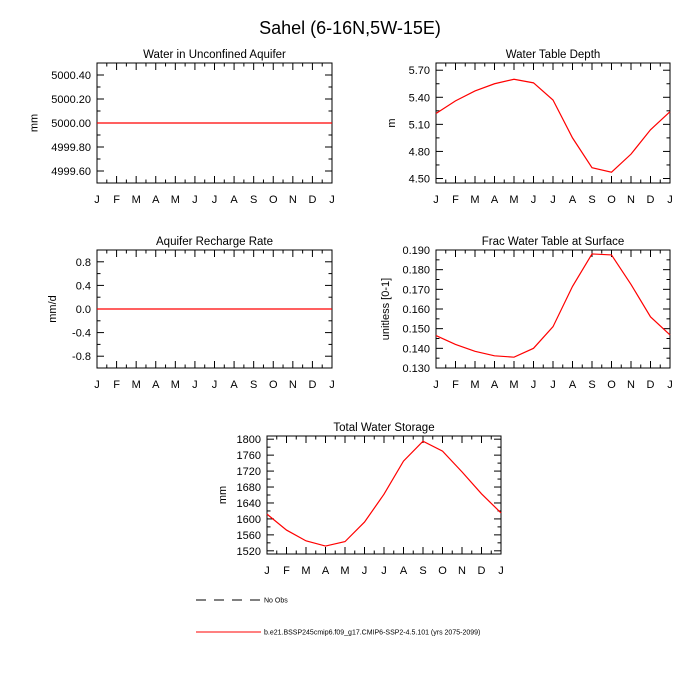  I want to click on y-tick-label: -0.8, so click(81, 357).